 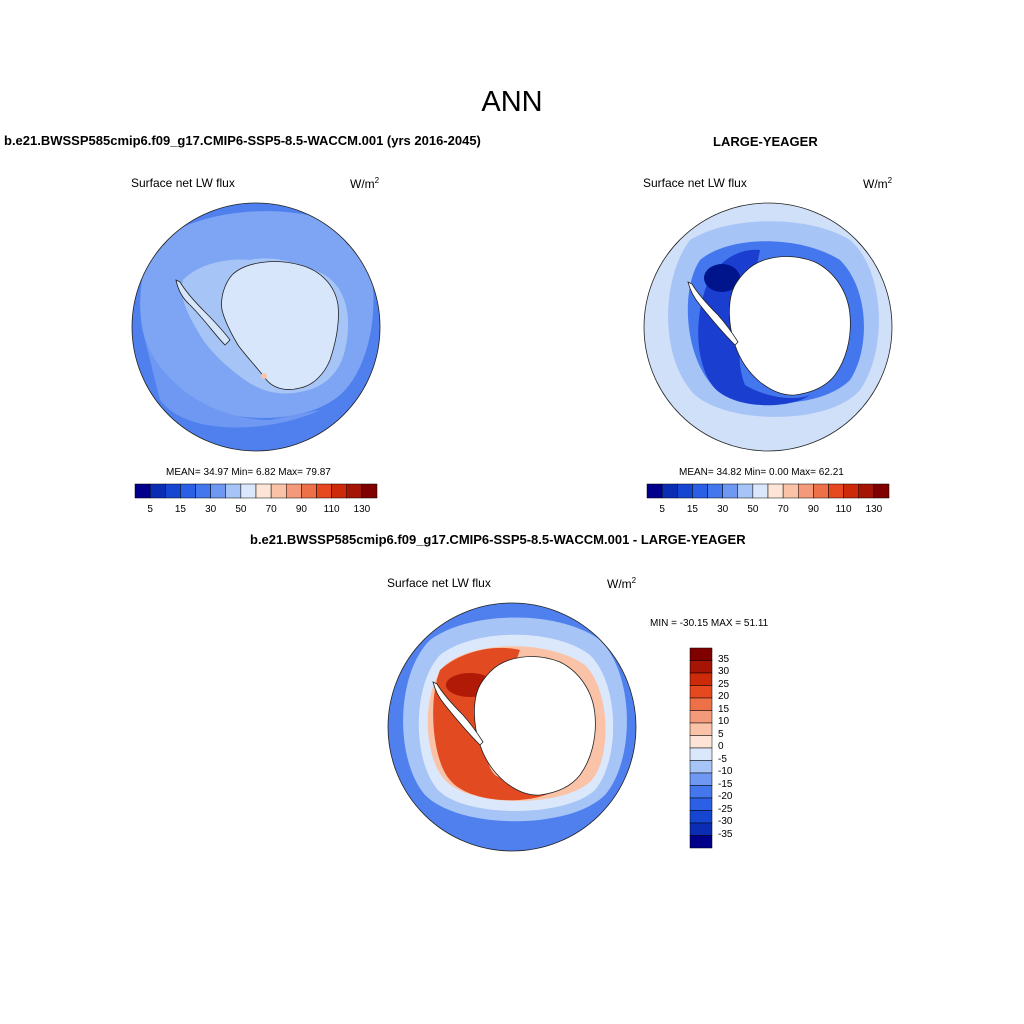 I want to click on panel3-colorbar-tick-label: 10, so click(x=724, y=721).